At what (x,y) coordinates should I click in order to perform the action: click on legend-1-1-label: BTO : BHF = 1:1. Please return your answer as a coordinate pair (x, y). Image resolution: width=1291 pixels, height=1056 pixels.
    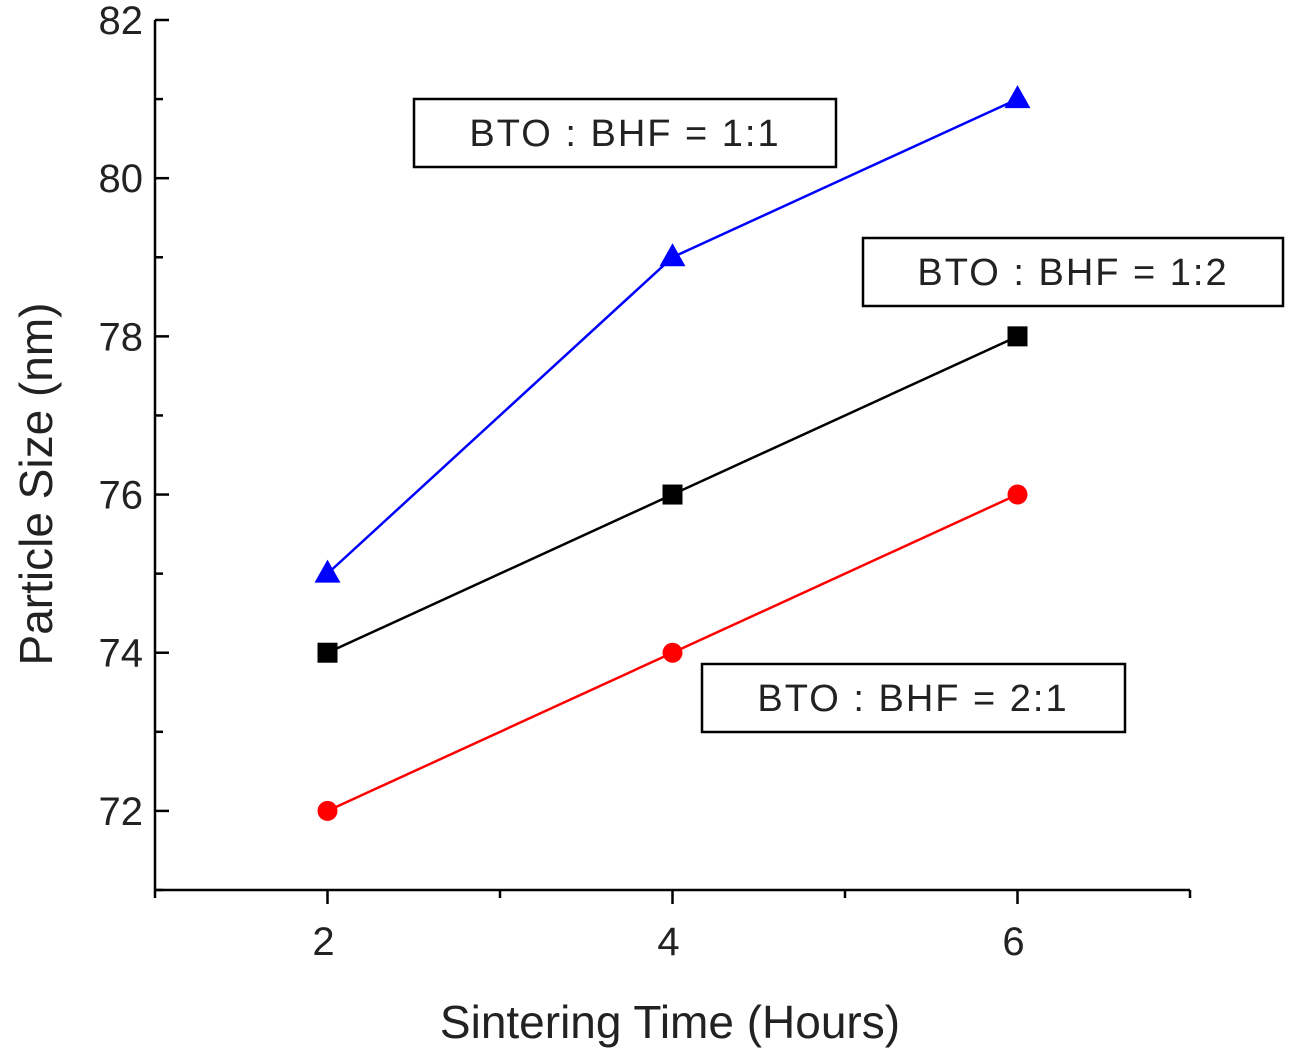
    Looking at the image, I should click on (624, 134).